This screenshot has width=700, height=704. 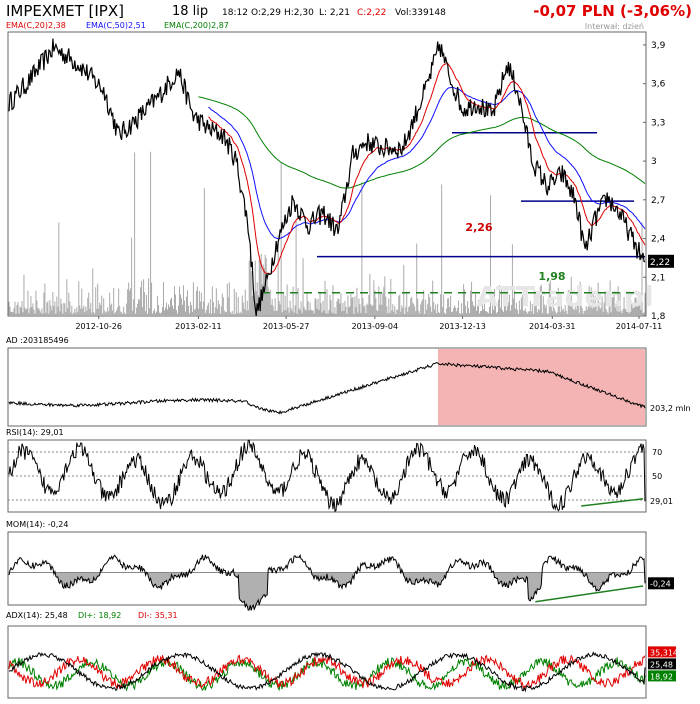 What do you see at coordinates (564, 296) in the screenshot?
I see `watermark: ATTrader.pl` at bounding box center [564, 296].